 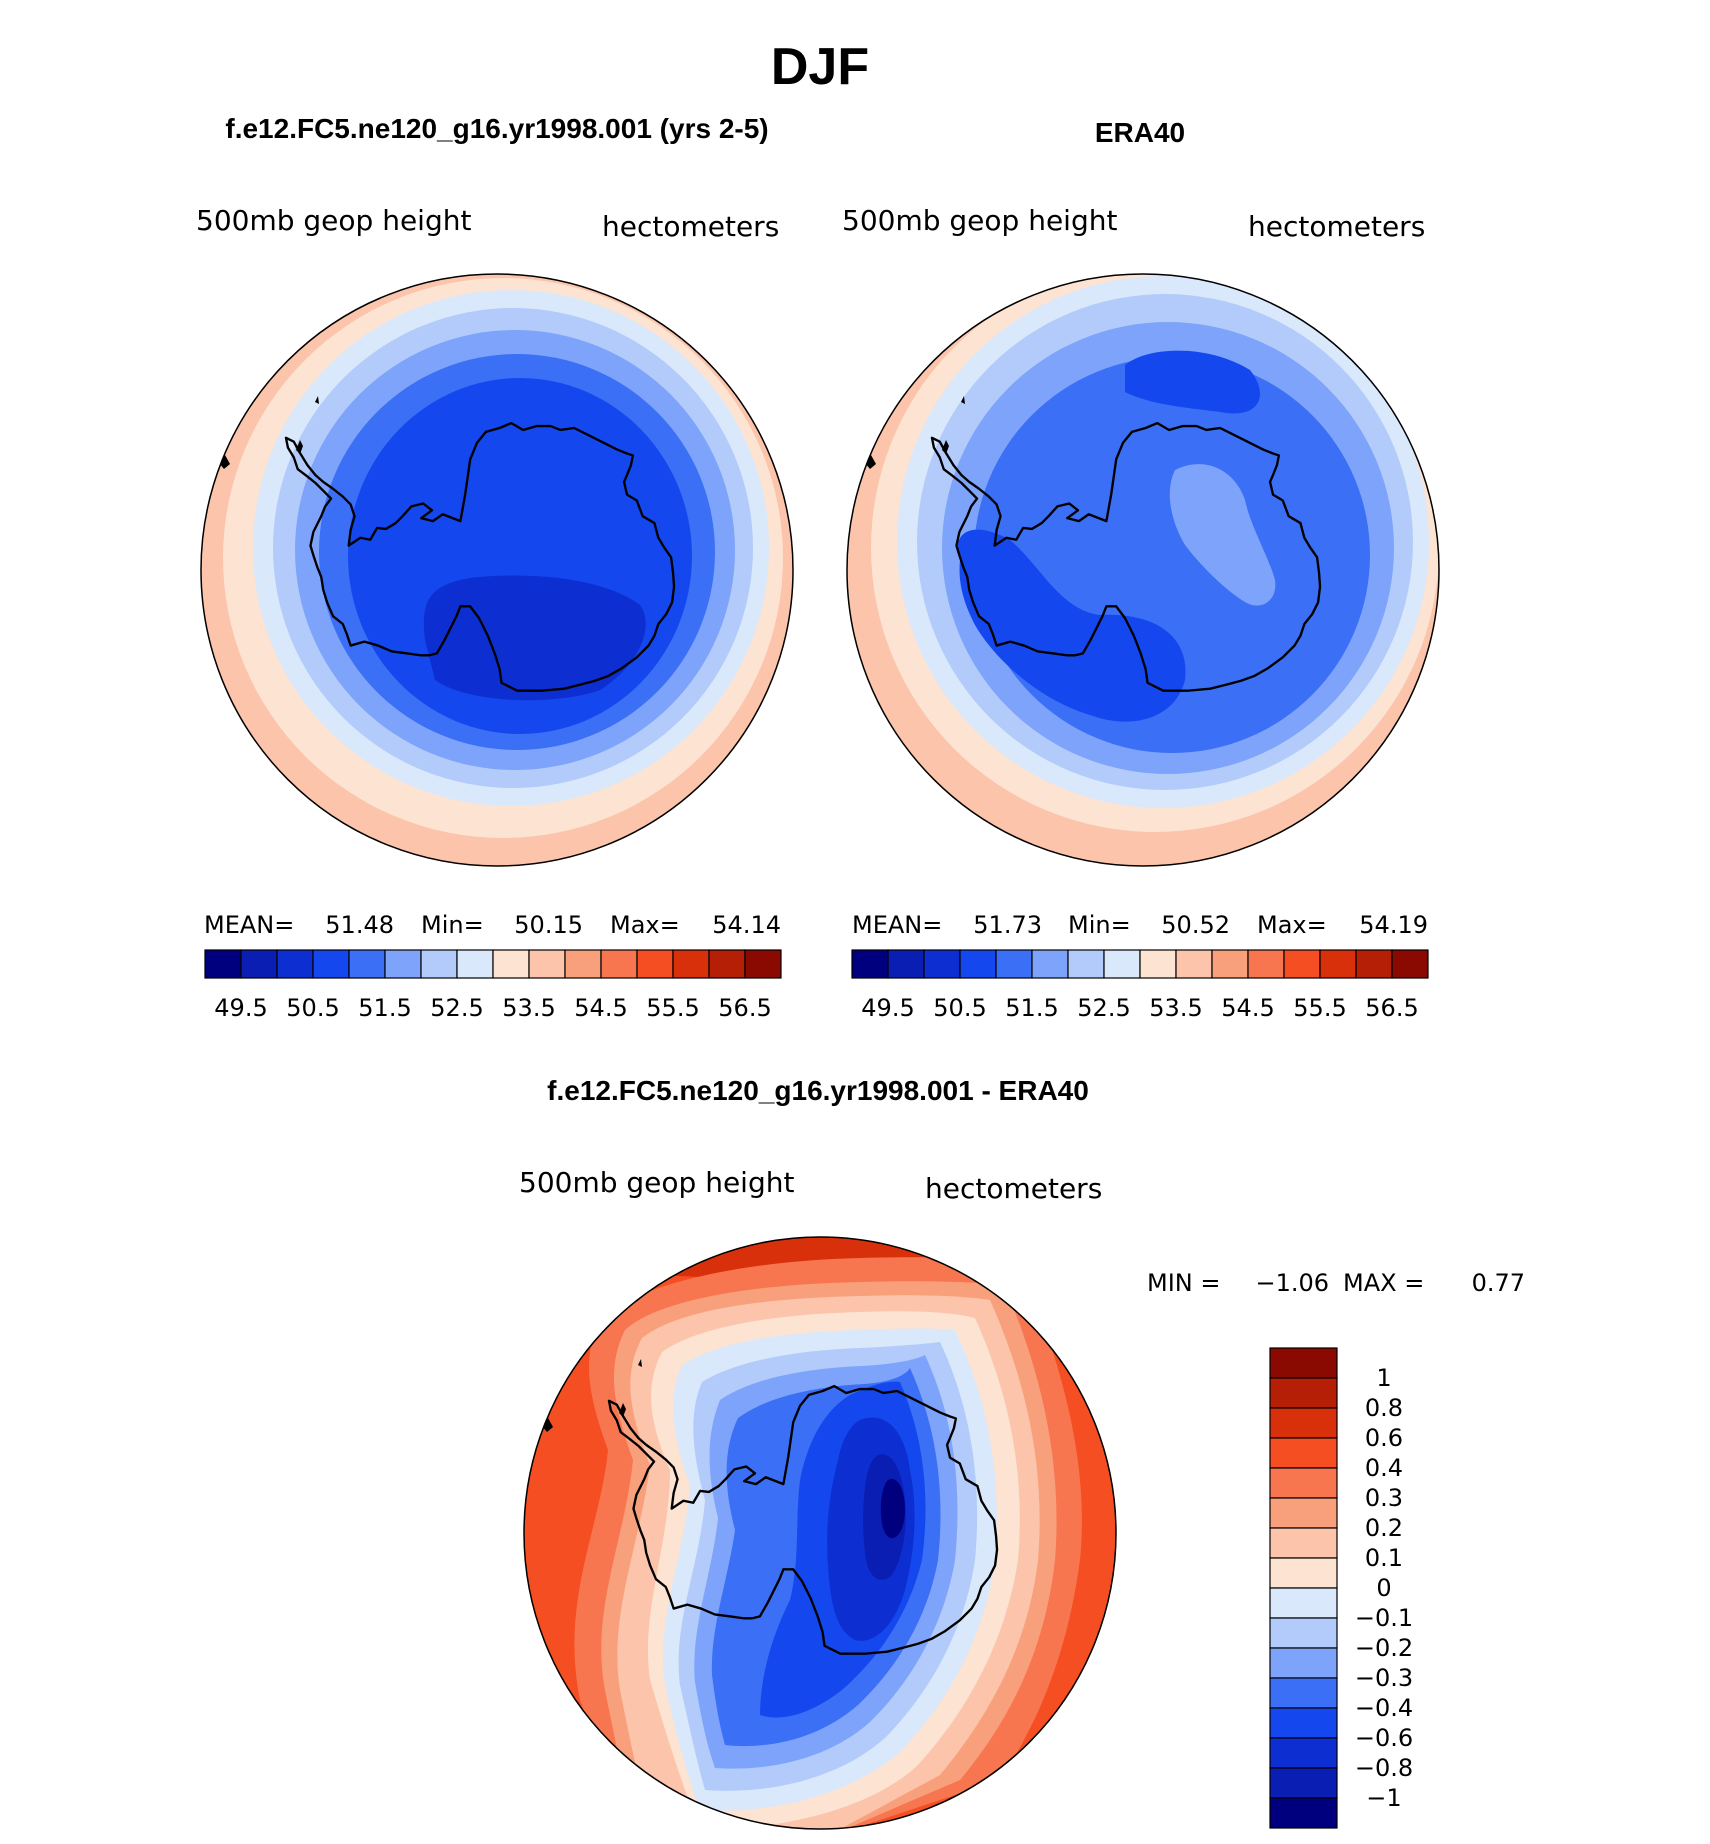 I want to click on band-51.5-center, so click(x=1222, y=535).